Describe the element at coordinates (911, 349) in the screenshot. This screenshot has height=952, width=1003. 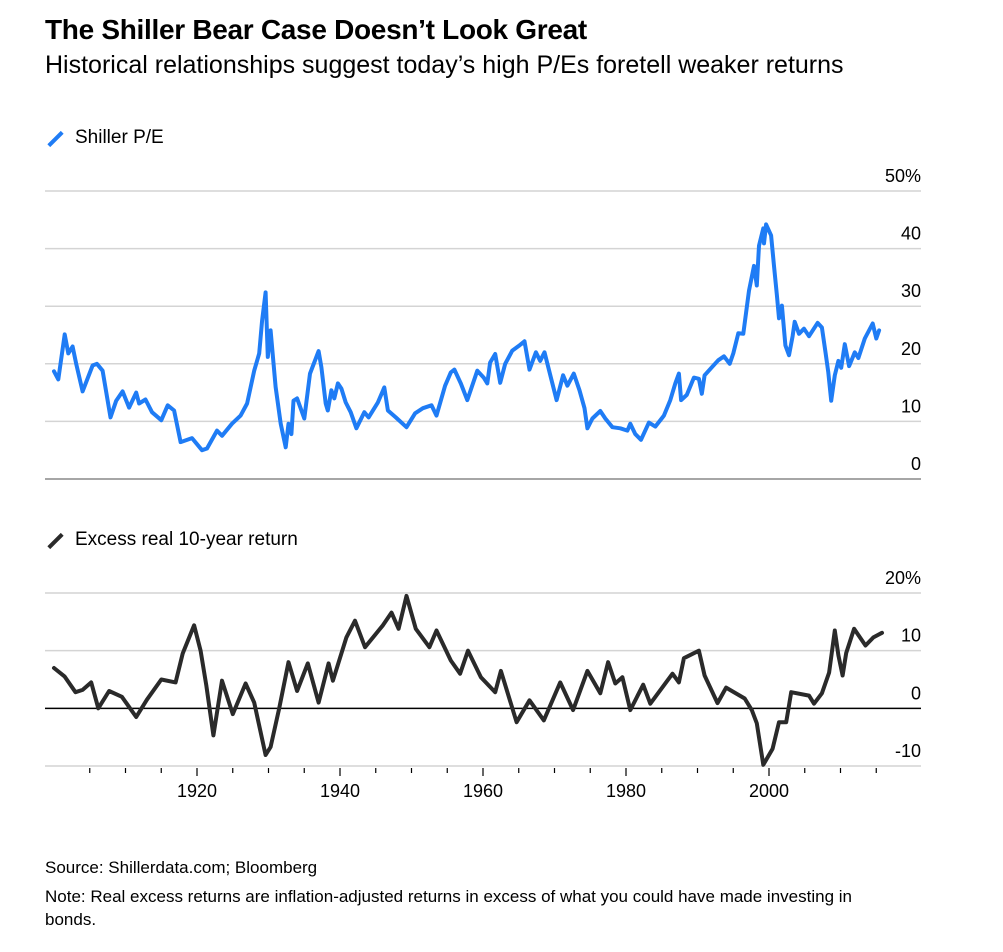
I see `y-tick-label: 20` at that location.